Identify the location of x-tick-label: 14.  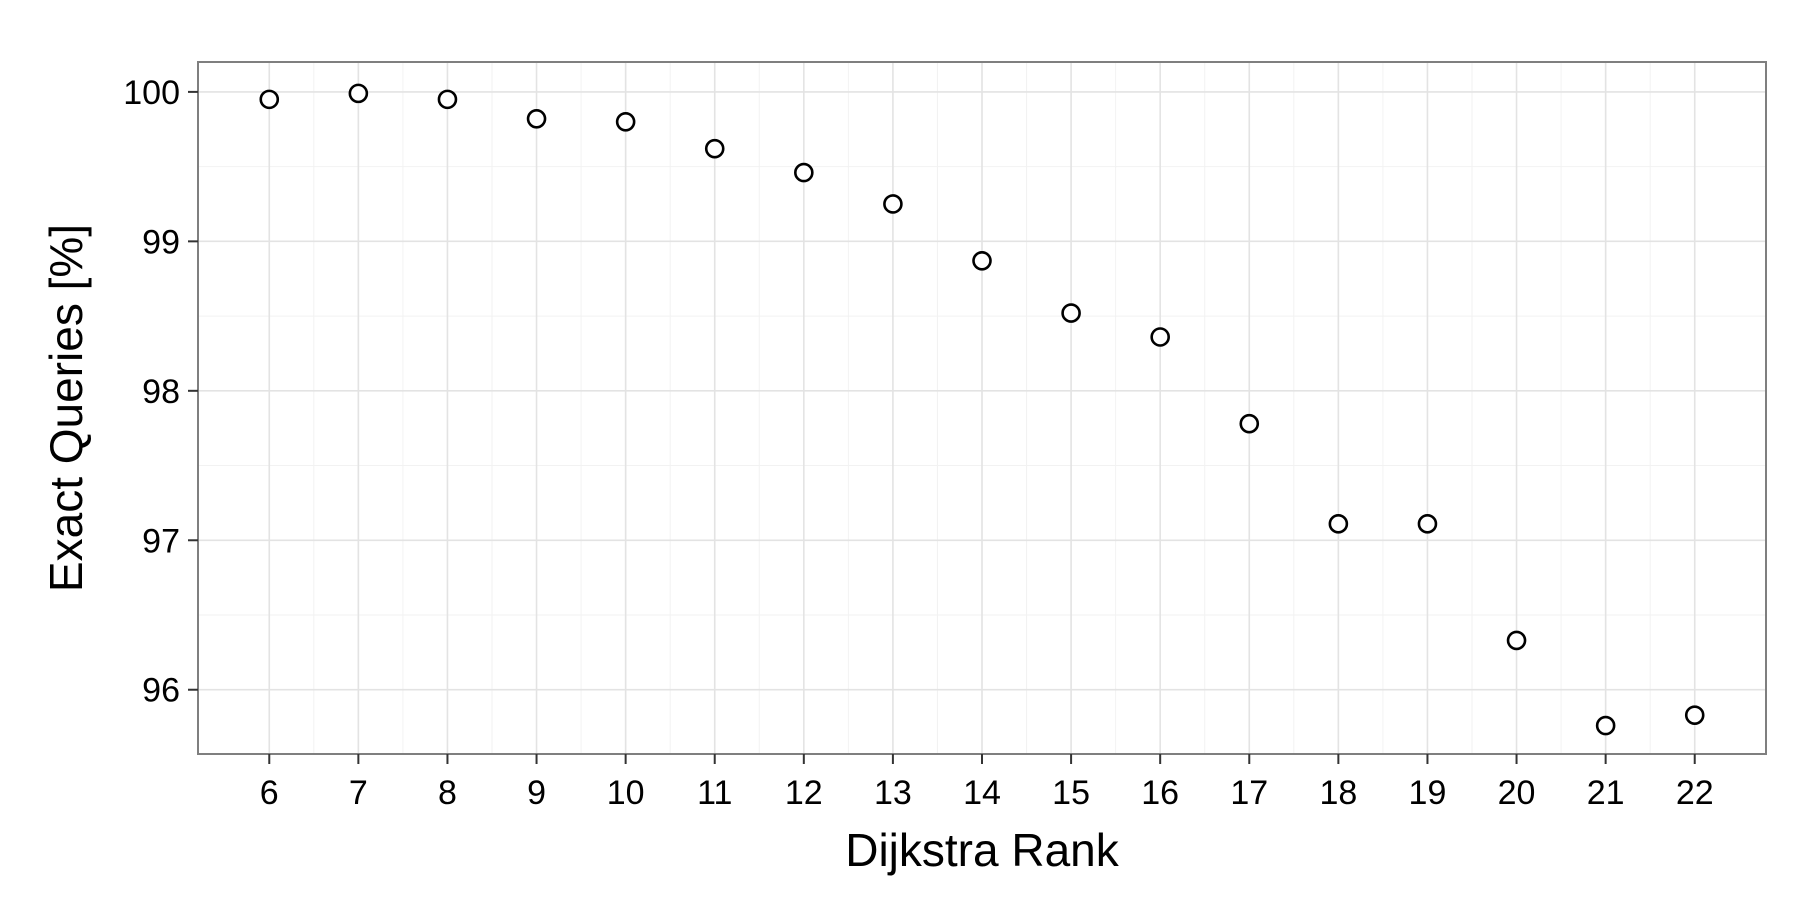
(982, 793).